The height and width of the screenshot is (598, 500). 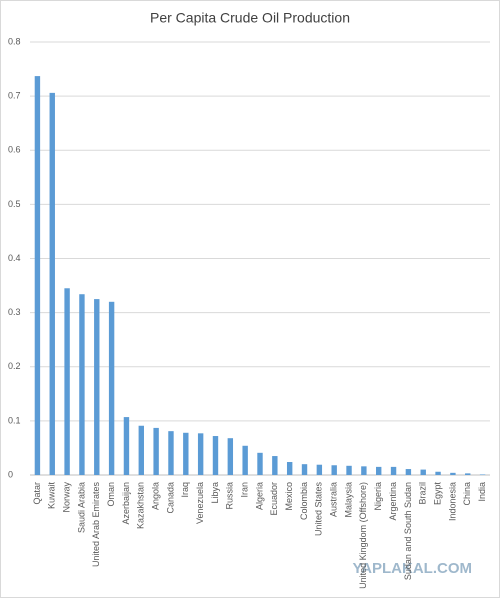 What do you see at coordinates (230, 496) in the screenshot?
I see `x-tick-label: Russia` at bounding box center [230, 496].